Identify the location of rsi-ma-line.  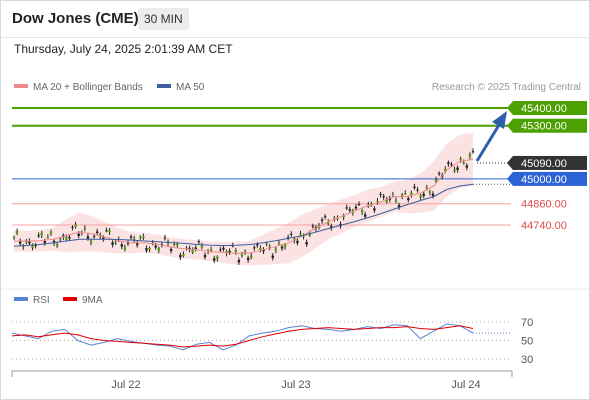
(242, 336).